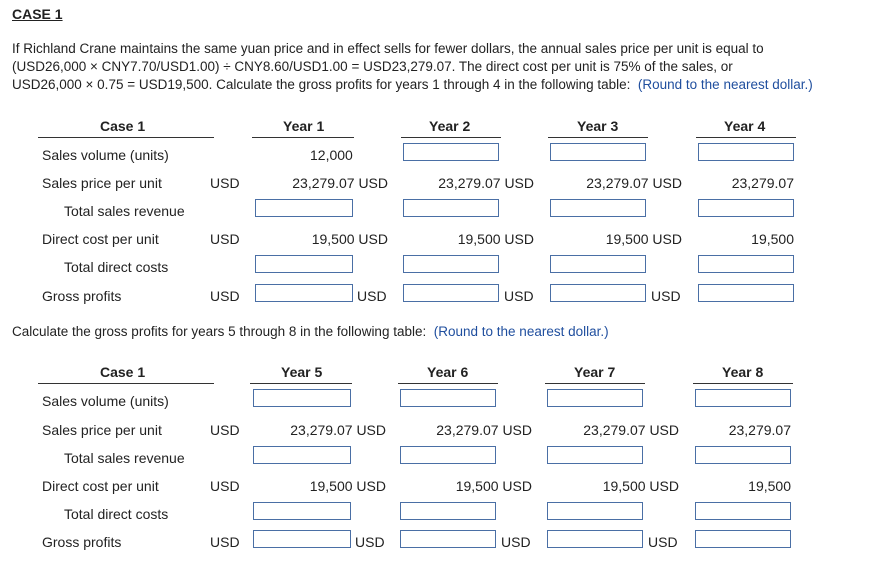 This screenshot has width=896, height=569. Describe the element at coordinates (225, 430) in the screenshot. I see `table2-price-currency: USD` at that location.